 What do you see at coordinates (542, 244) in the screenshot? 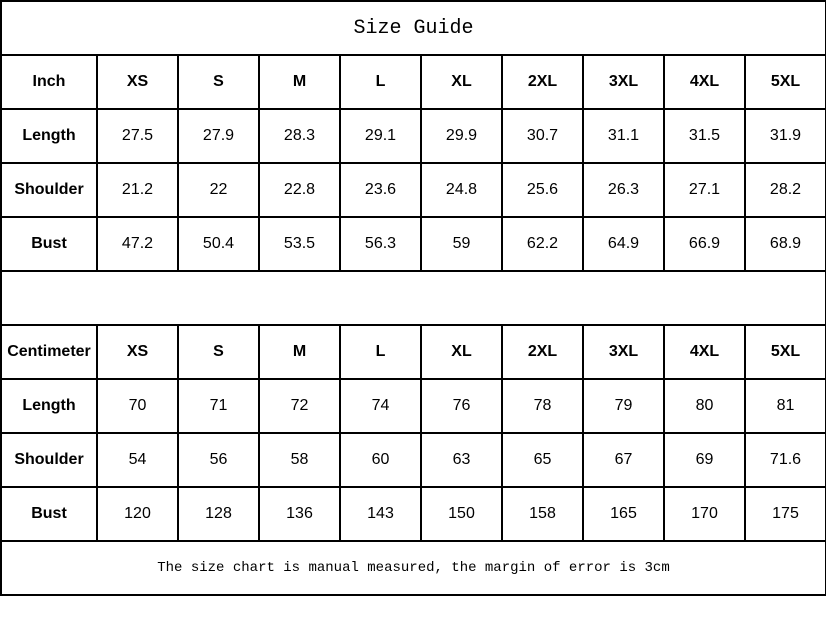
I see `measurement-value: 62.2` at bounding box center [542, 244].